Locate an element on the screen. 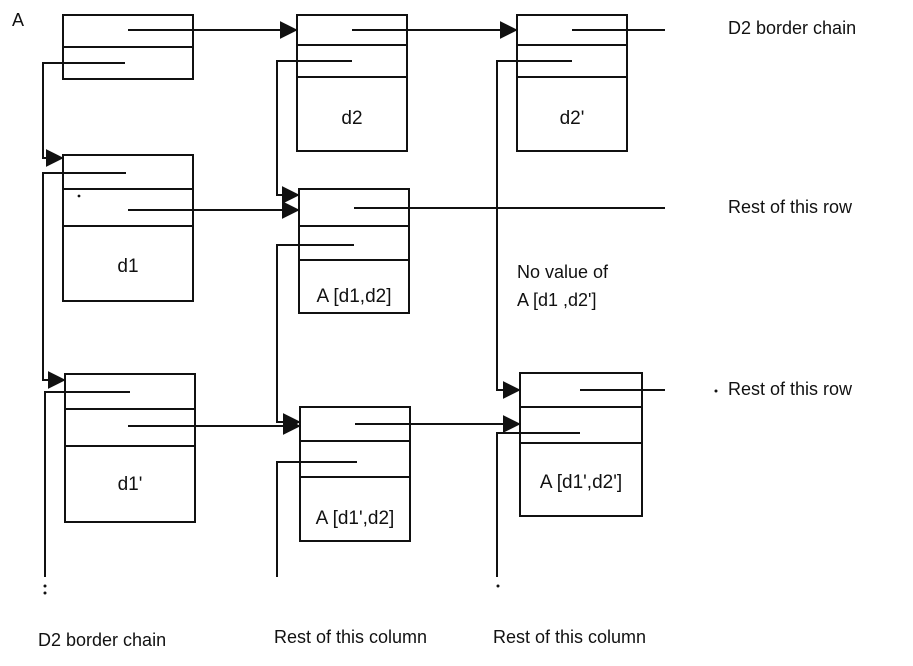 The width and height of the screenshot is (913, 666). d2-border-chain-top-label: D2 border chain is located at coordinates (792, 28).